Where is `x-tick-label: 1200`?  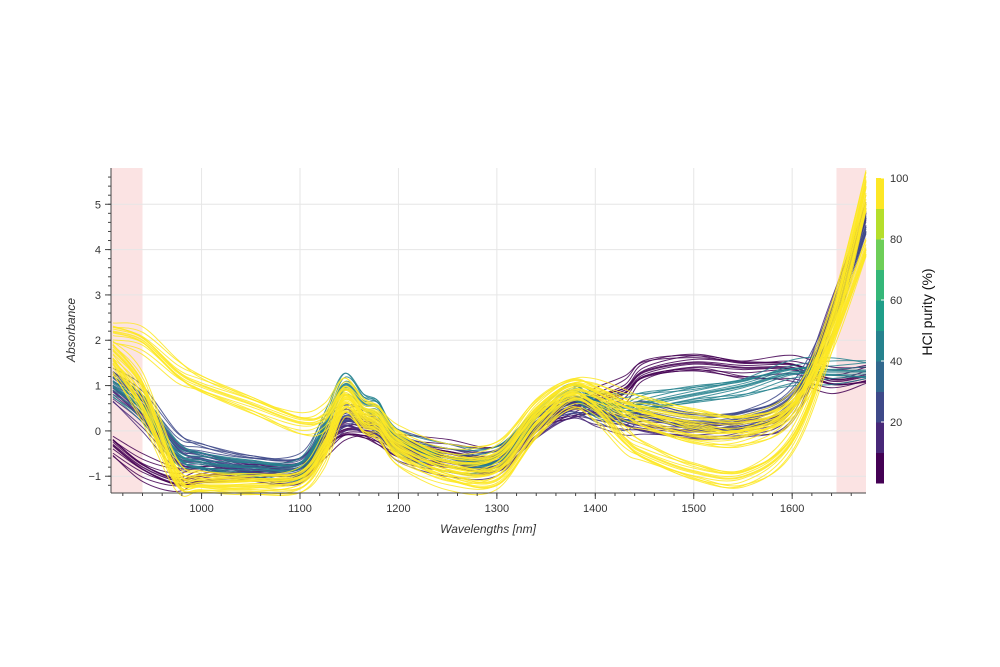 x-tick-label: 1200 is located at coordinates (398, 509).